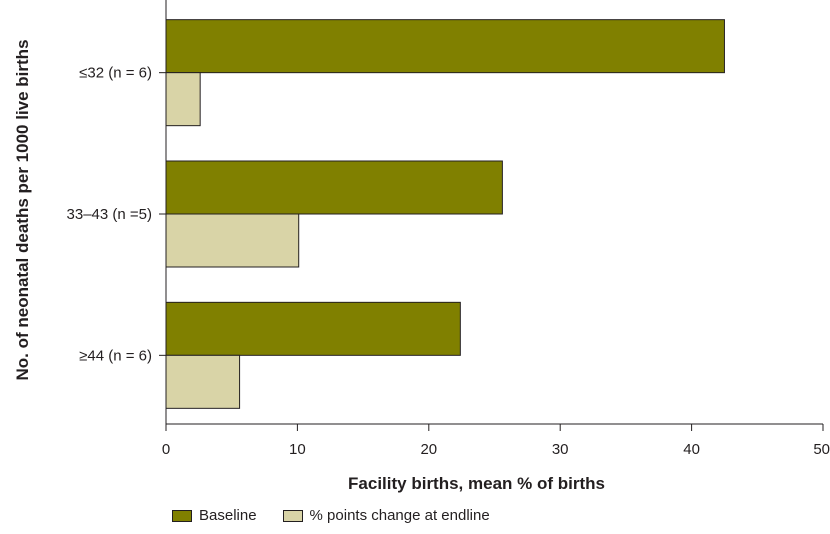 This screenshot has height=534, width=830. I want to click on x-axis-title: Facility births, mean % of births, so click(476, 483).